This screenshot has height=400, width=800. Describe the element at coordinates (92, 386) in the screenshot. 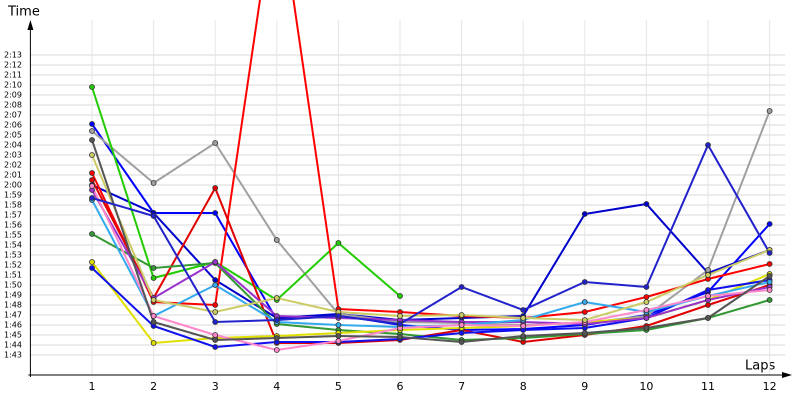

I see `x-tick-label: 1` at that location.